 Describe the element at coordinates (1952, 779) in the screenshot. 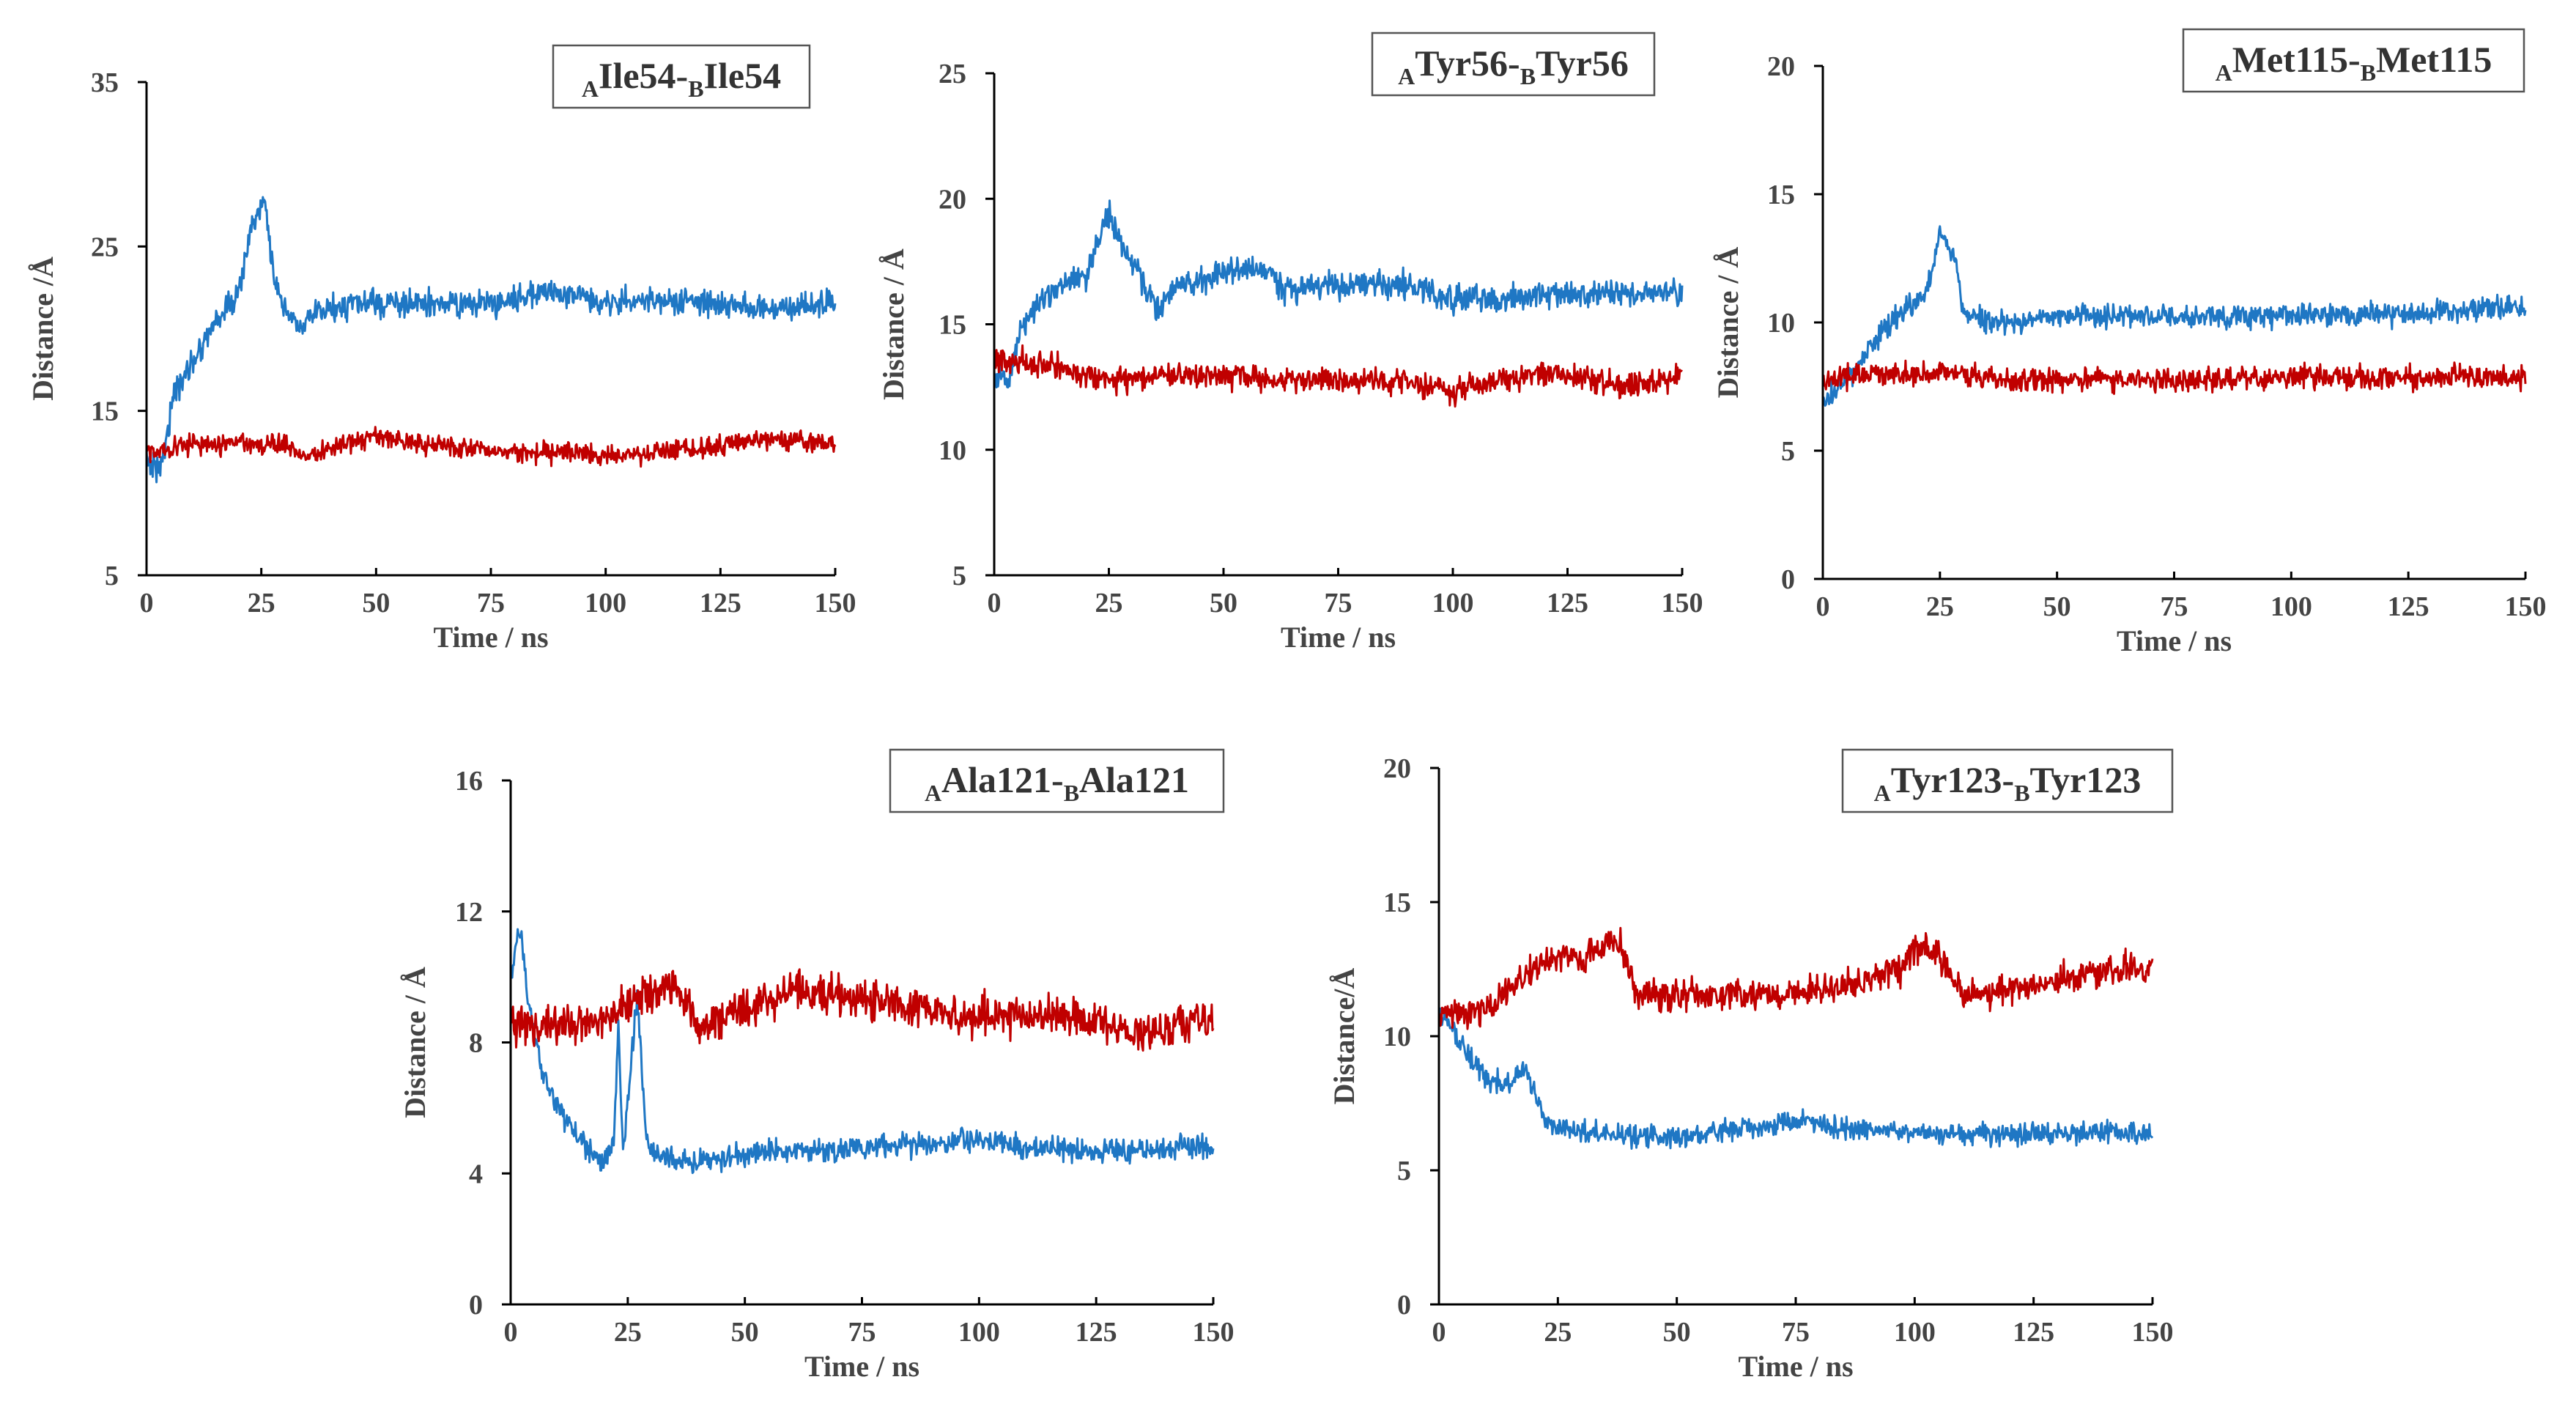

I see `residue-label: Tyr123-` at that location.